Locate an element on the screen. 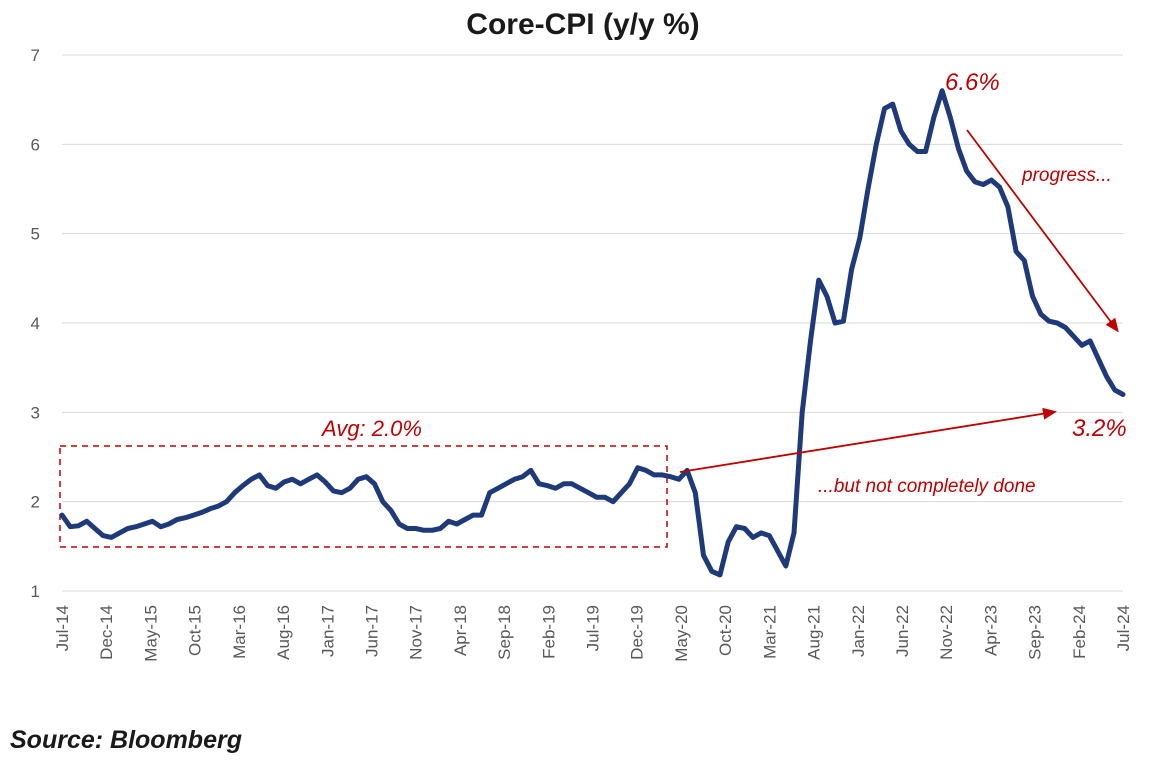 Image resolution: width=1160 pixels, height=764 pixels. x-tick-label: Sep-23 is located at coordinates (1035, 632).